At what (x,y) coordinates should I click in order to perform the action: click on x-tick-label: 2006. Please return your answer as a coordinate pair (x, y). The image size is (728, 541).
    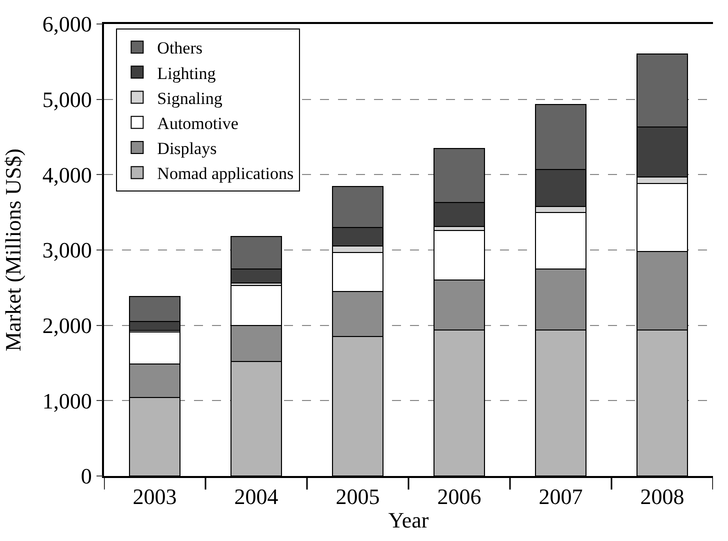
    Looking at the image, I should click on (459, 497).